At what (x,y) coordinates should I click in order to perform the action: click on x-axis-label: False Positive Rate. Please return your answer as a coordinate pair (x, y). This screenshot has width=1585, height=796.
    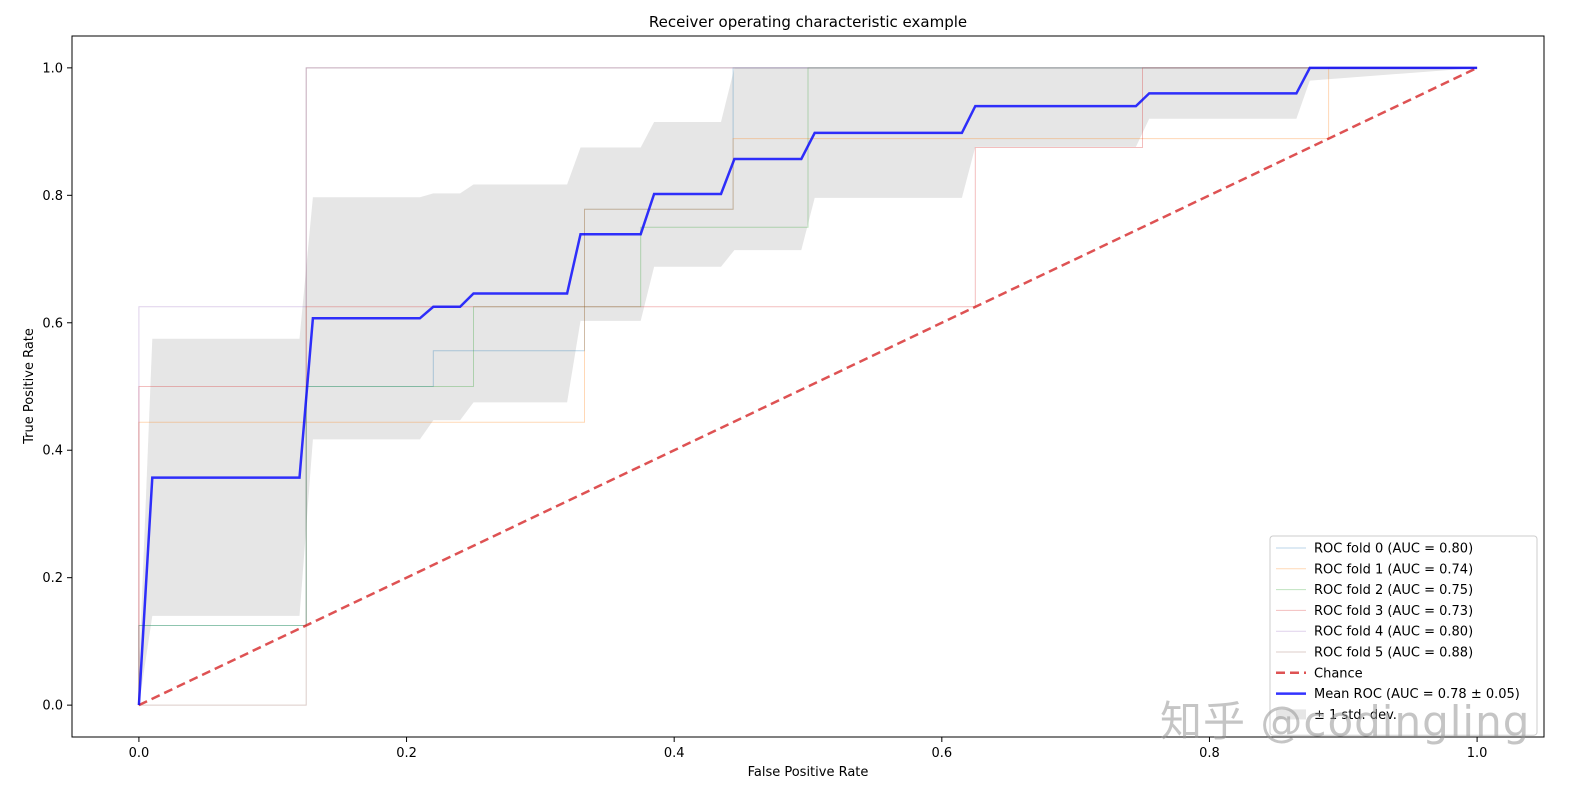
    Looking at the image, I should click on (808, 772).